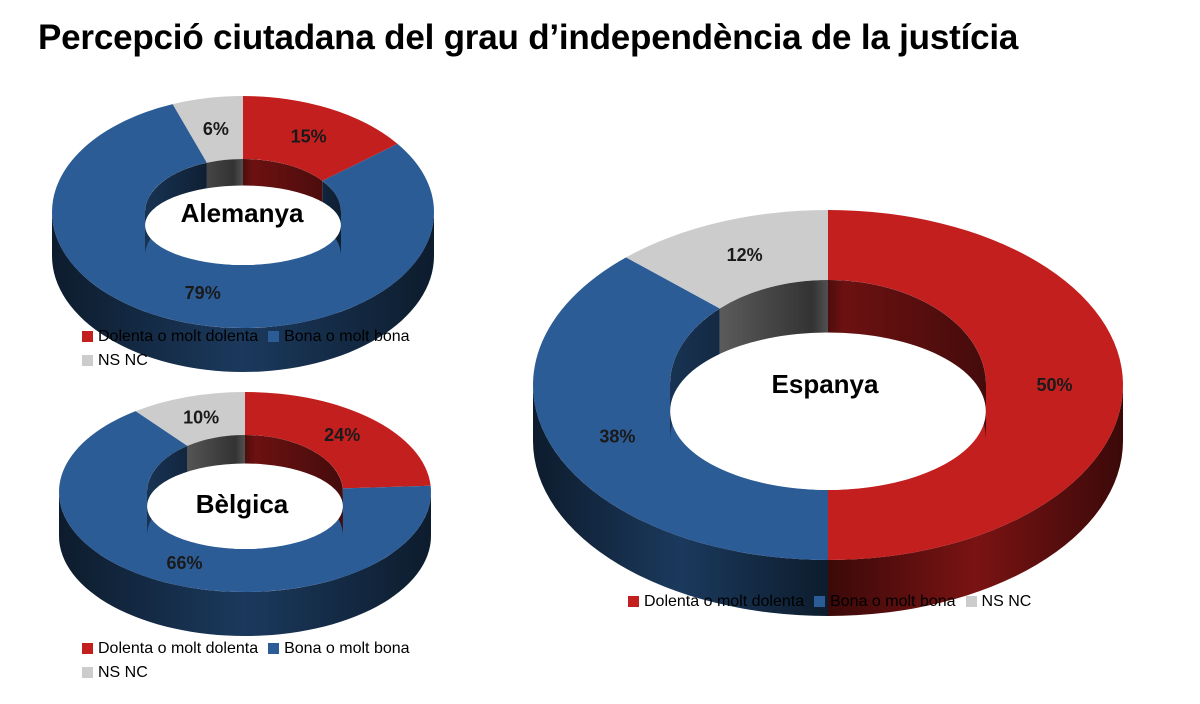 This screenshot has height=704, width=1200. I want to click on chart-title: Alemanya, so click(242, 213).